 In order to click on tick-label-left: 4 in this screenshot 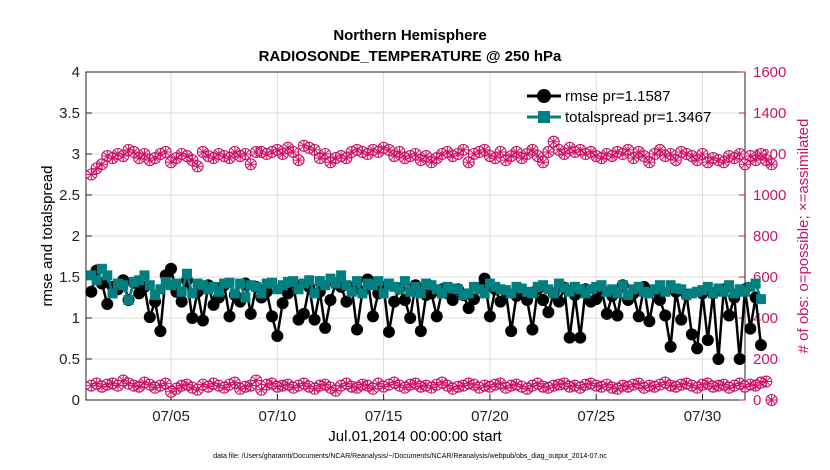, I will do `click(76, 72)`.